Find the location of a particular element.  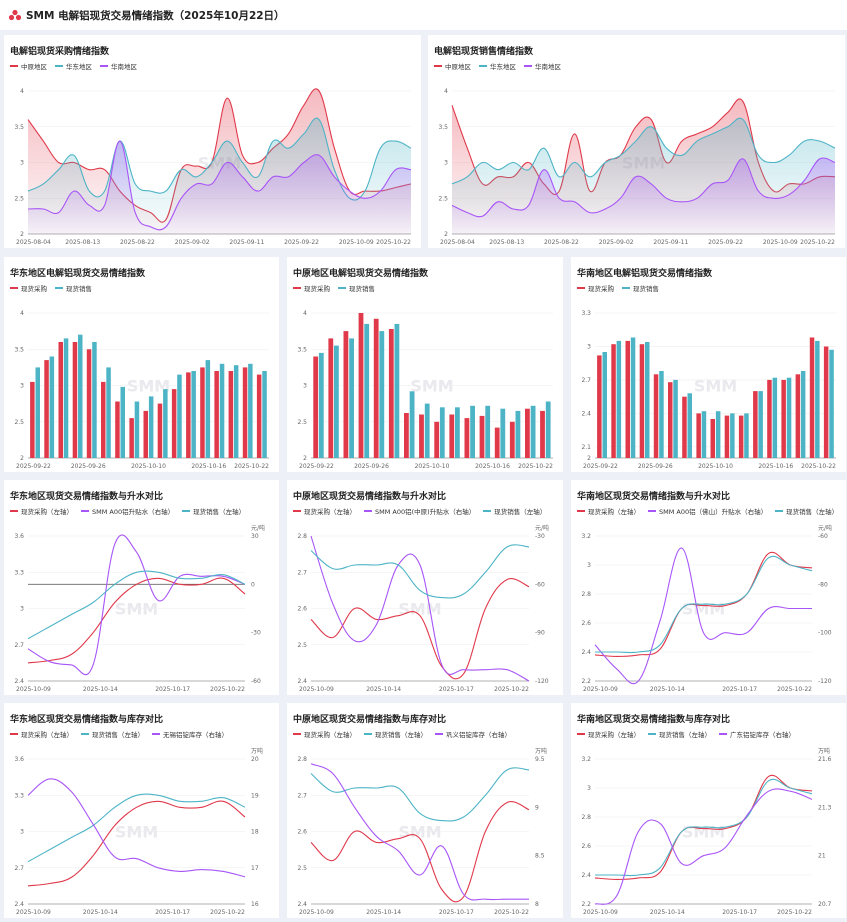

legend-item: 华南地区 is located at coordinates (542, 66).